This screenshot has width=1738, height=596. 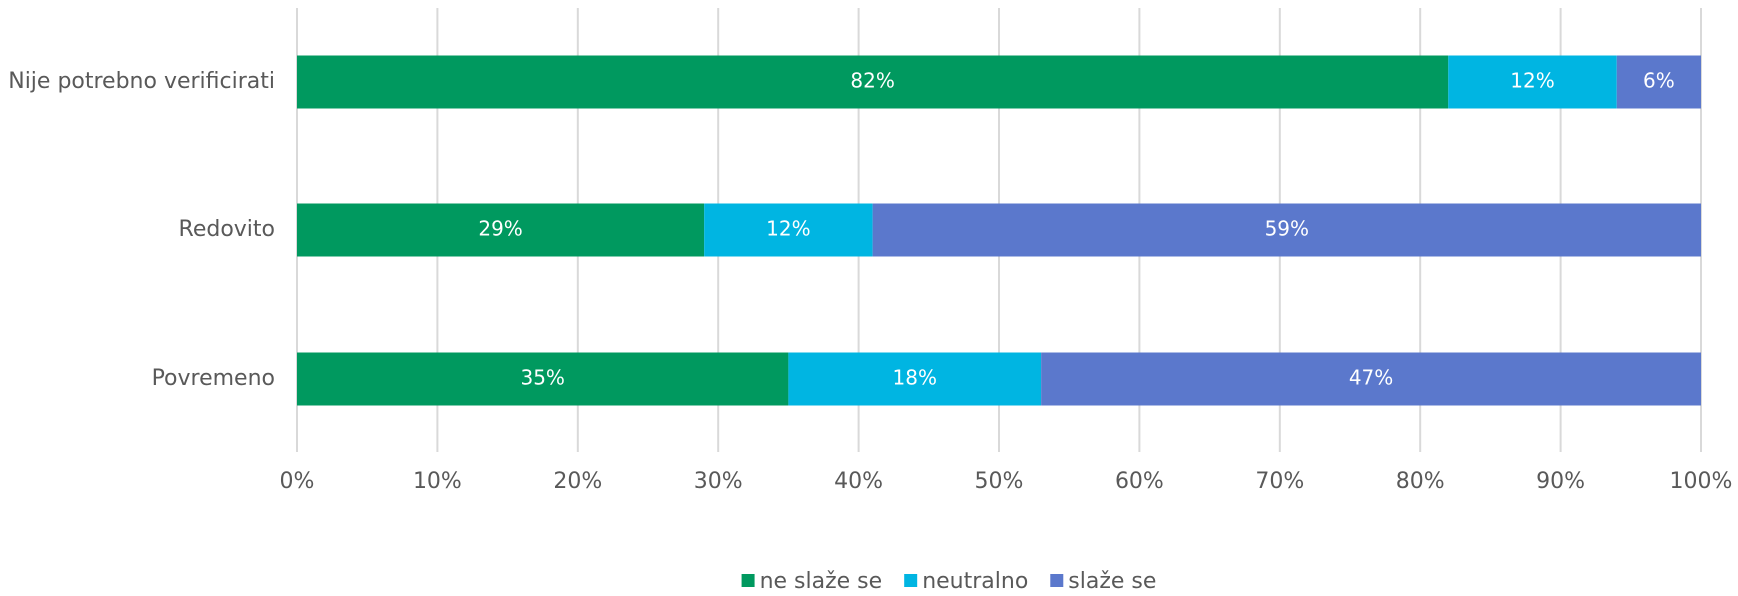 What do you see at coordinates (227, 229) in the screenshot?
I see `y-tick-label: Redovito` at bounding box center [227, 229].